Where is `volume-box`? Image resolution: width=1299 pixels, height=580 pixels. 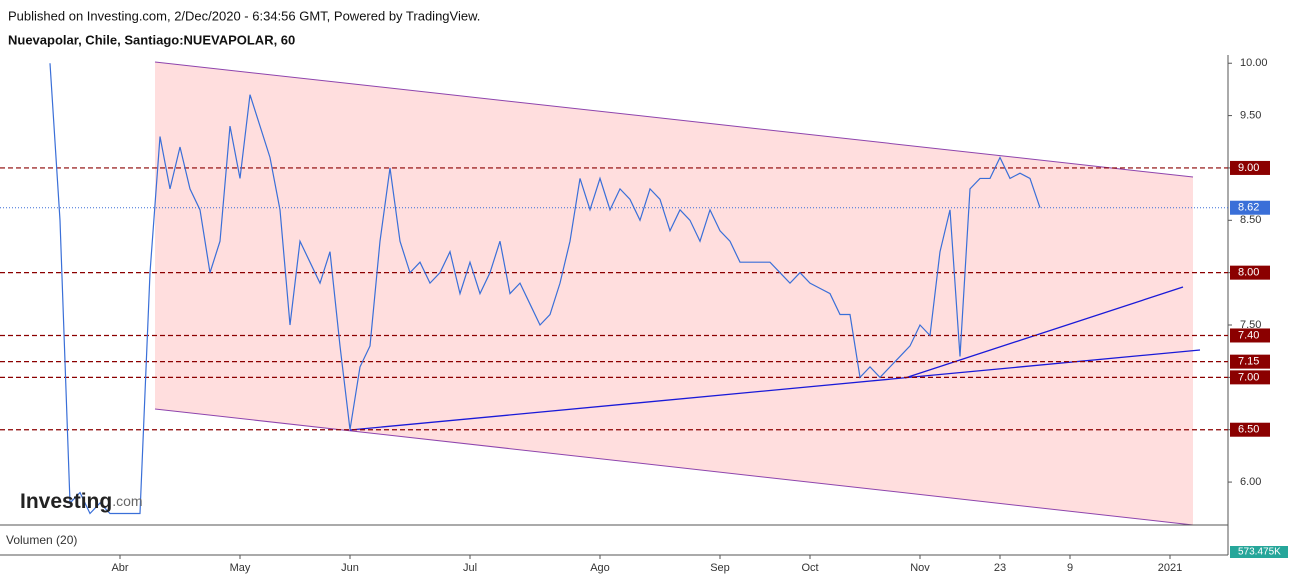
volume-box is located at coordinates (1259, 552).